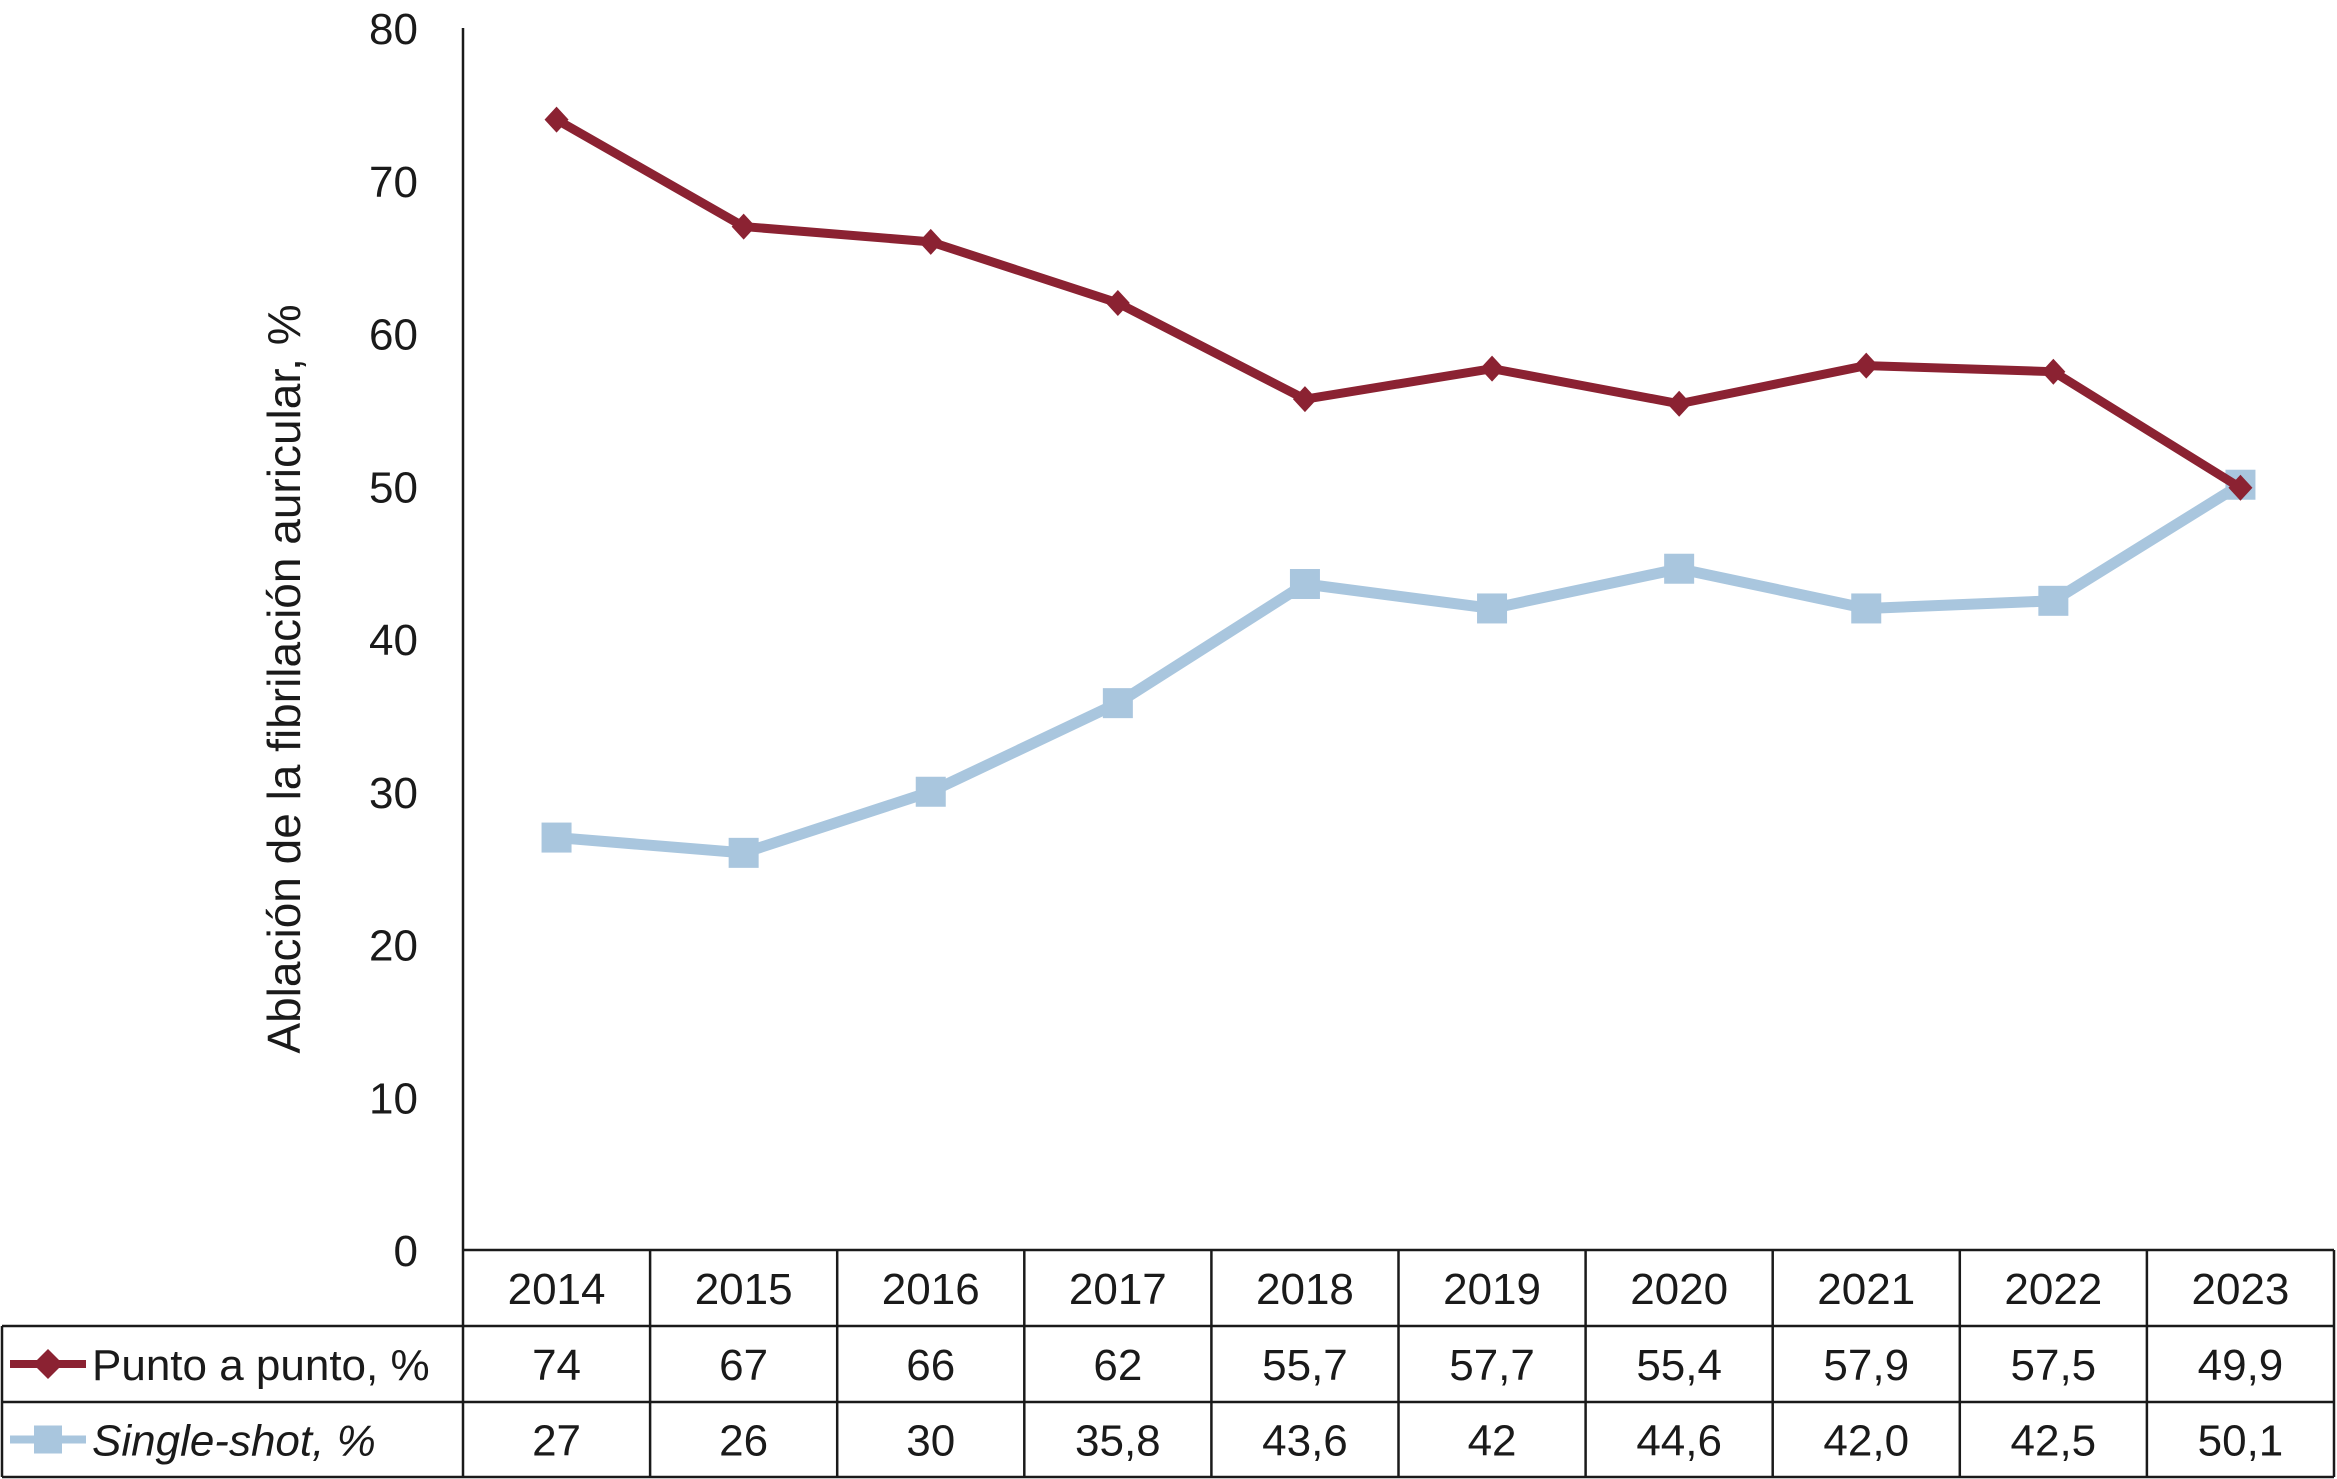 This screenshot has height=1479, width=2337. Describe the element at coordinates (743, 1441) in the screenshot. I see `table-cell-value: 26` at that location.